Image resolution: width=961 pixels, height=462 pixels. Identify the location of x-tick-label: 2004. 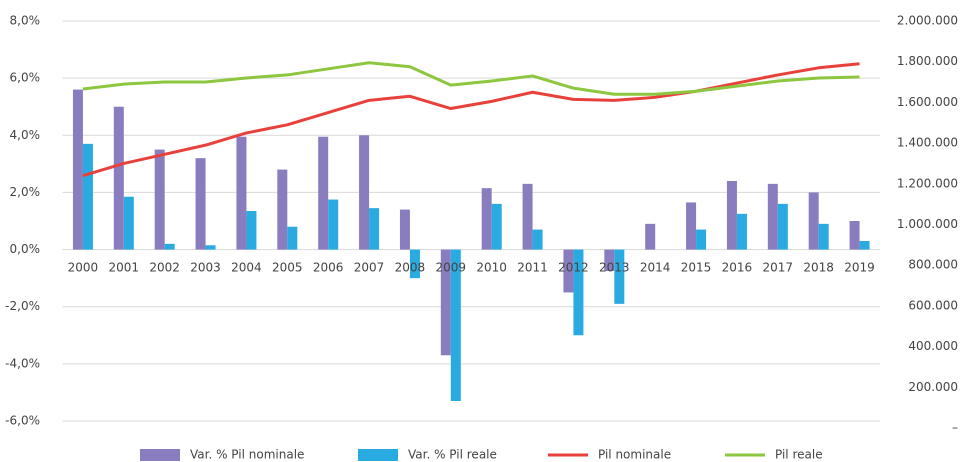
(246, 268).